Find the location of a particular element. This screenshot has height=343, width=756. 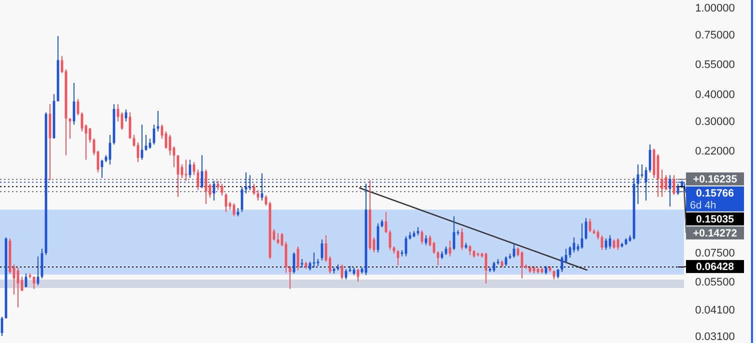

y-tick-label: 0.30000 is located at coordinates (715, 122).